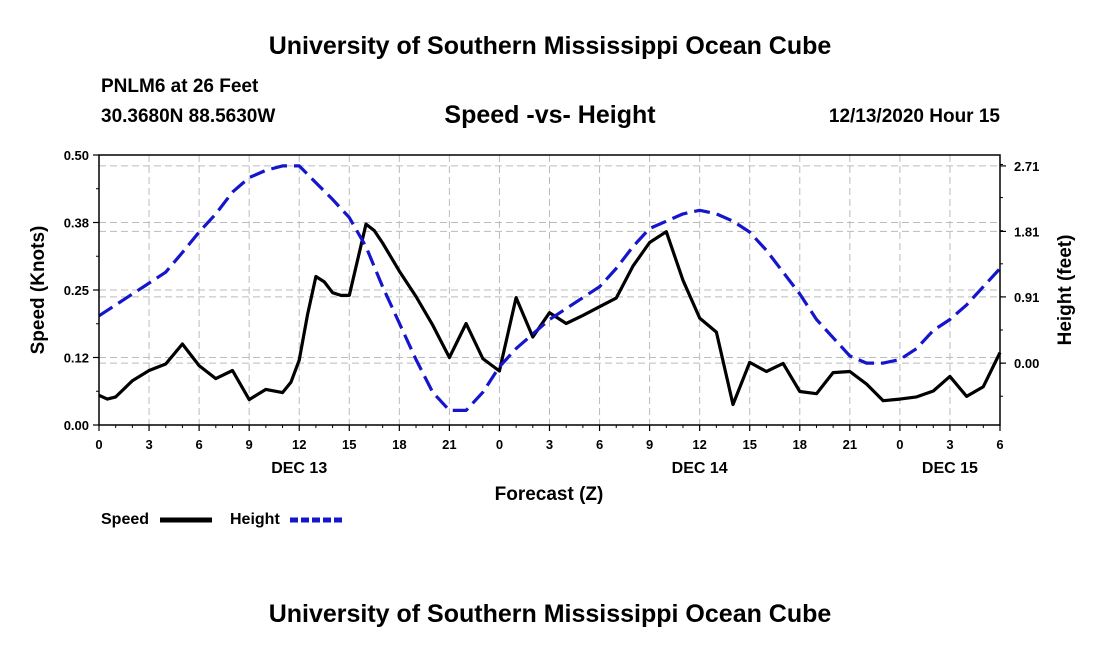 This screenshot has width=1100, height=650. Describe the element at coordinates (550, 115) in the screenshot. I see `chart-title: Speed -vs- Height` at that location.